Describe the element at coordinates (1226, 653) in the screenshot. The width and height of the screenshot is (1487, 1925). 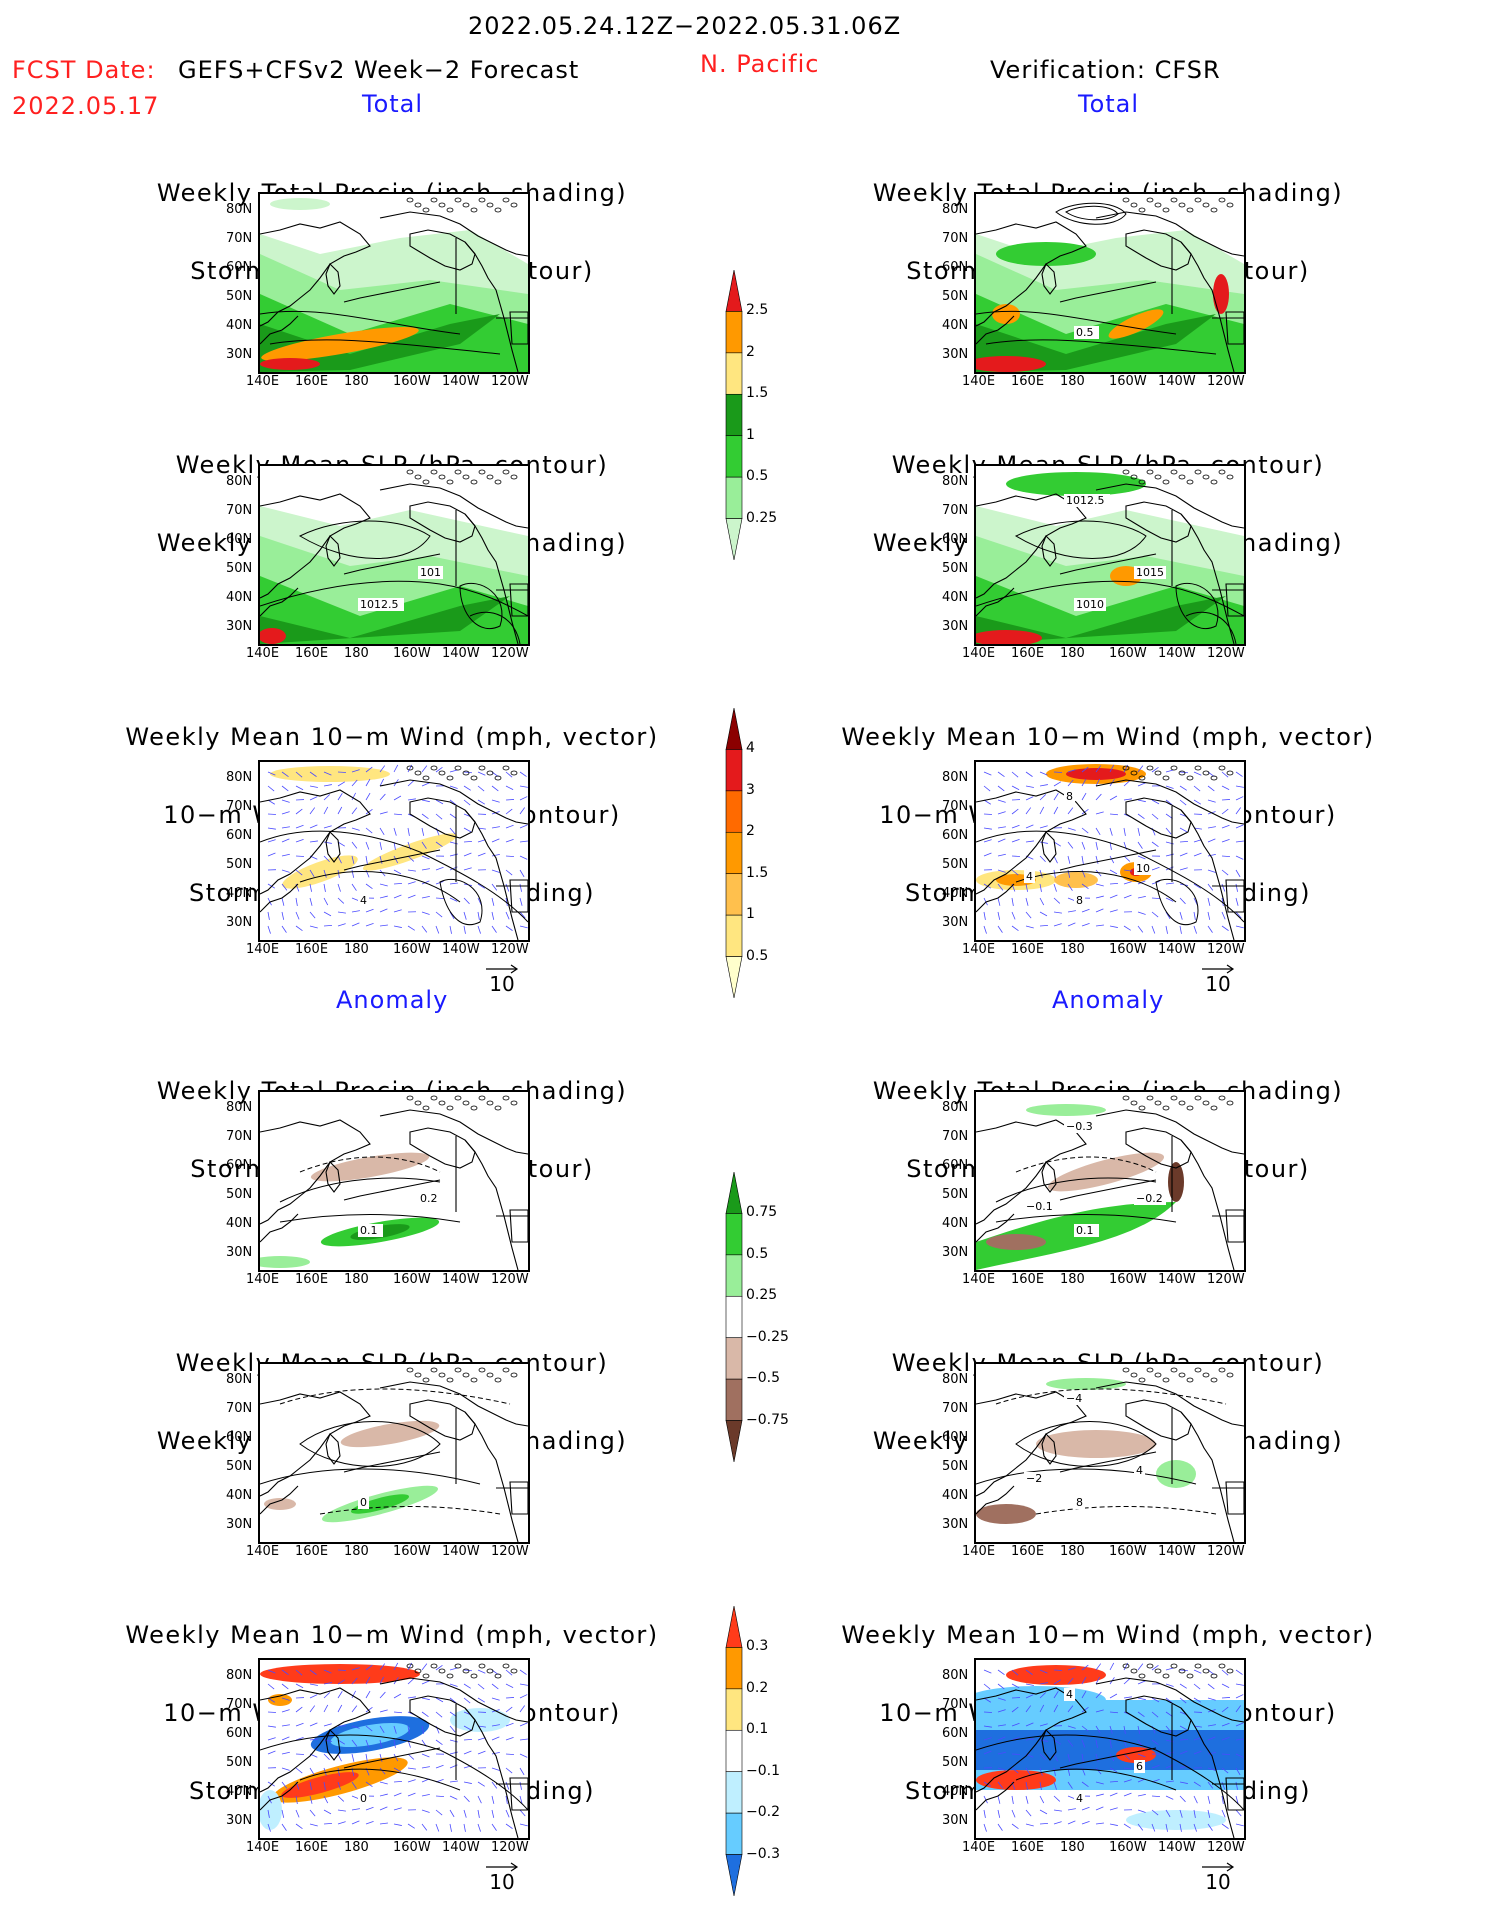
I see `lon-tick-label: 120W` at that location.